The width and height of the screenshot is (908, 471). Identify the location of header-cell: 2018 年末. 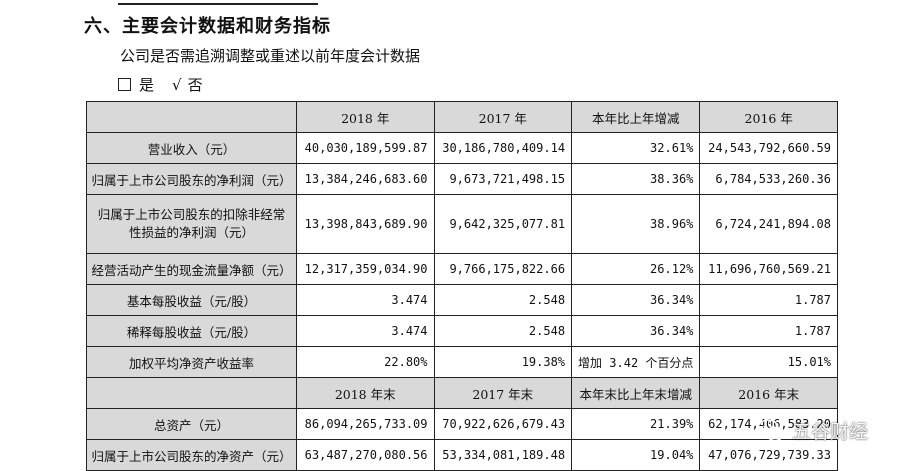
(365, 393).